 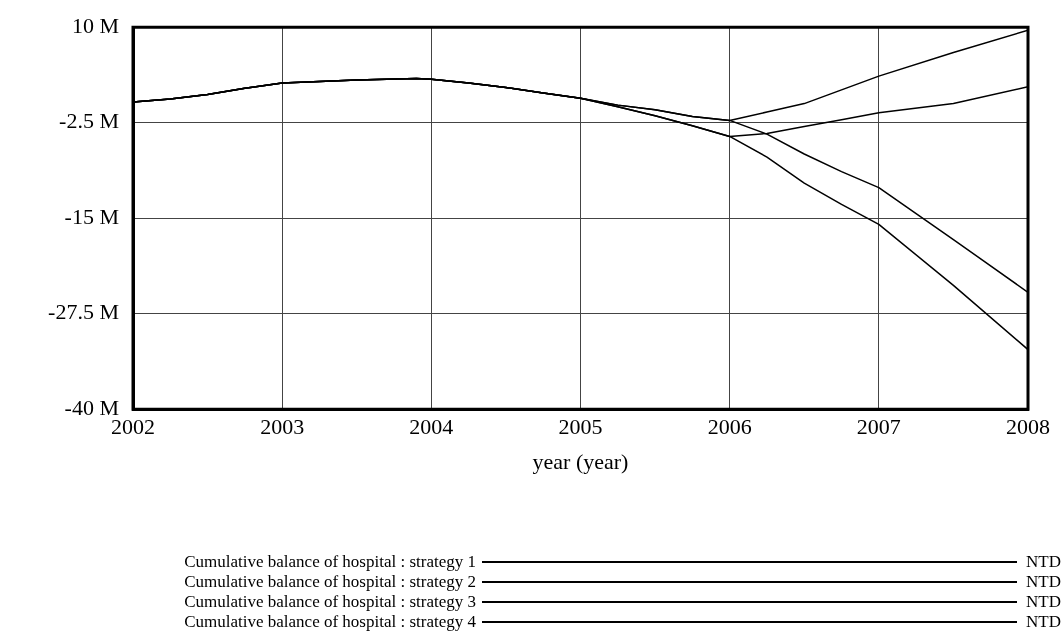 I want to click on y-tick-label: -2.5 M, so click(x=89, y=121).